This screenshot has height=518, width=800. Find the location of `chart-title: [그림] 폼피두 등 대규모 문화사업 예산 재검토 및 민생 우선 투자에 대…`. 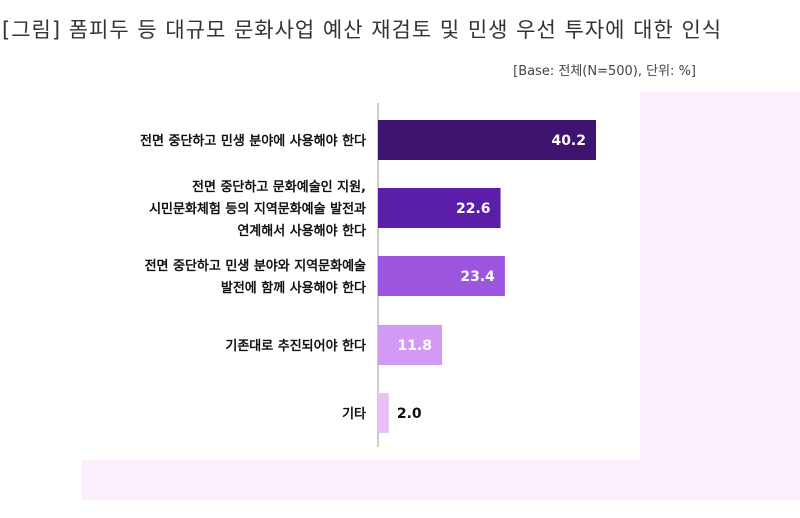

chart-title: [그림] 폼피두 등 대규모 문화사업 예산 재검토 및 민생 우선 투자에 대… is located at coordinates (362, 30).